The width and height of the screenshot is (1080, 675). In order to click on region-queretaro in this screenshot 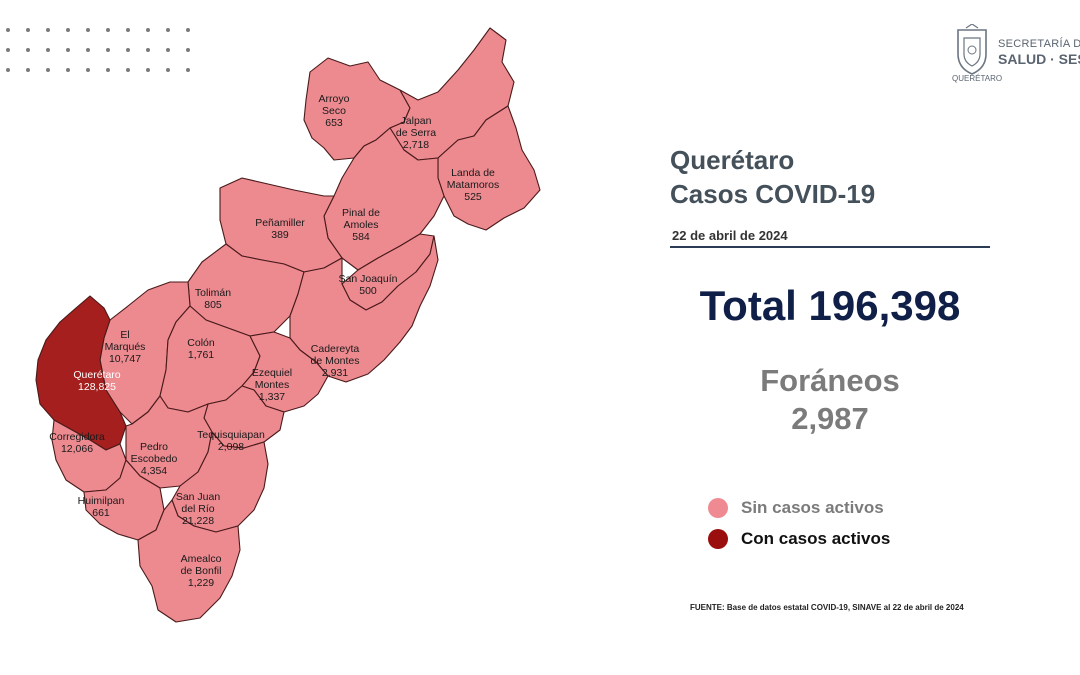, I will do `click(81, 373)`.